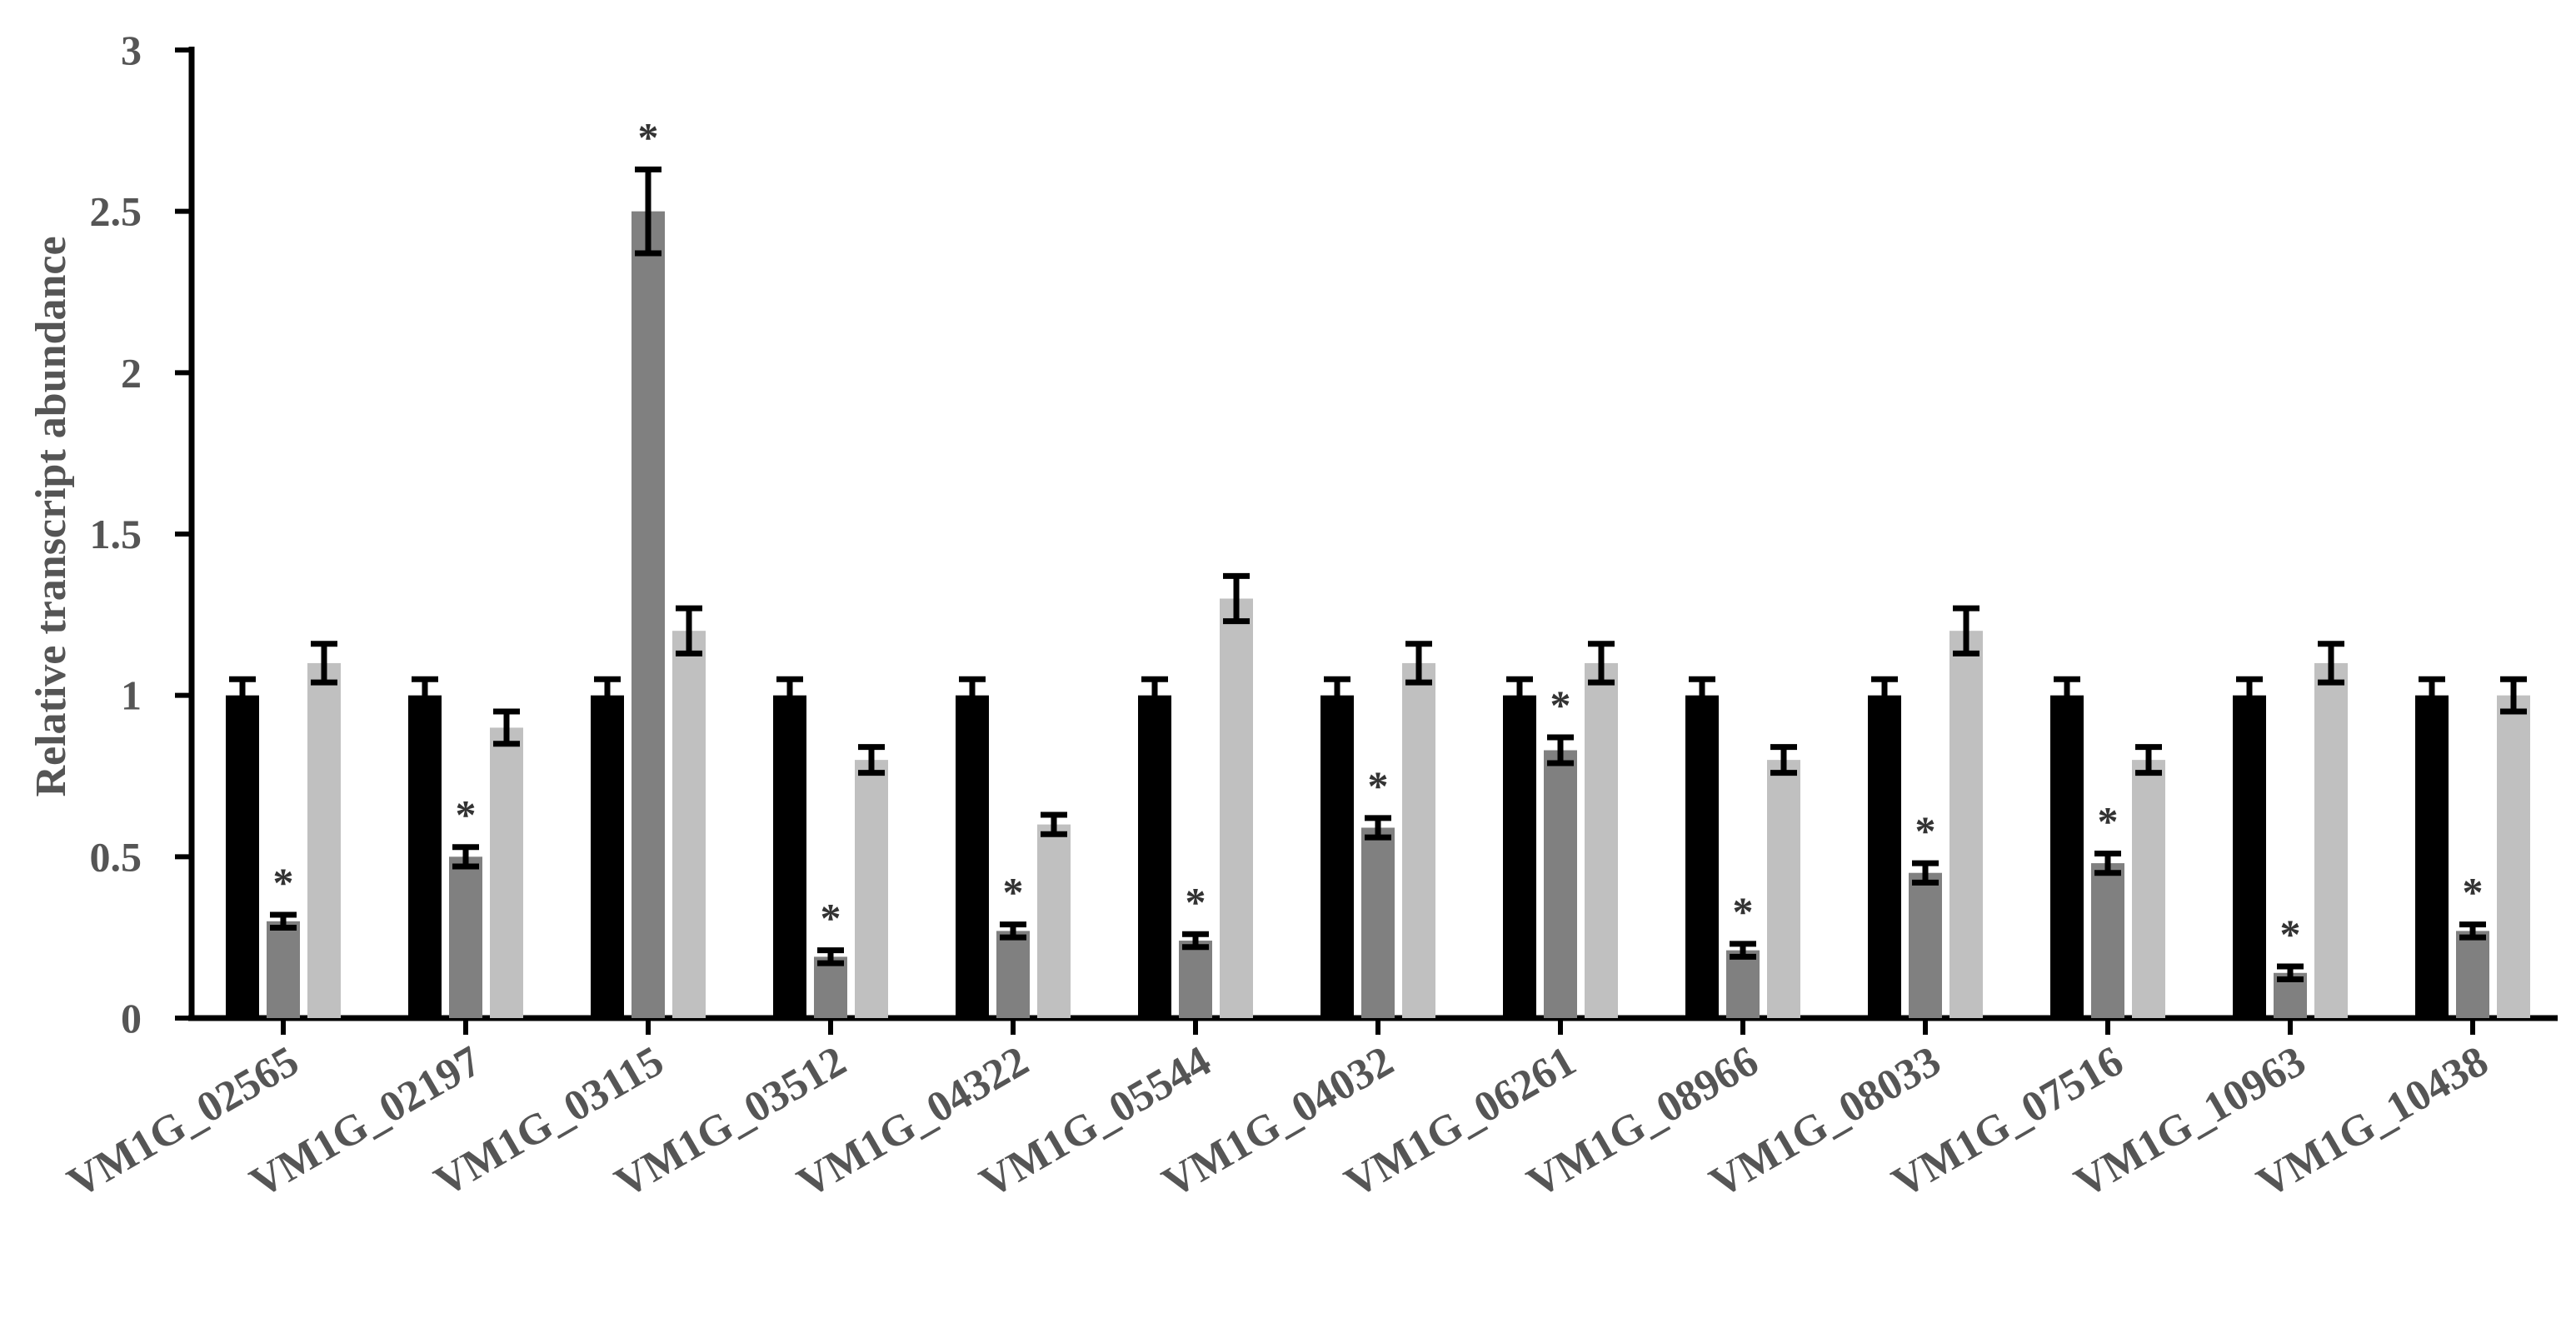 The width and height of the screenshot is (2576, 1328). I want to click on y-tick-label: 1, so click(131, 695).